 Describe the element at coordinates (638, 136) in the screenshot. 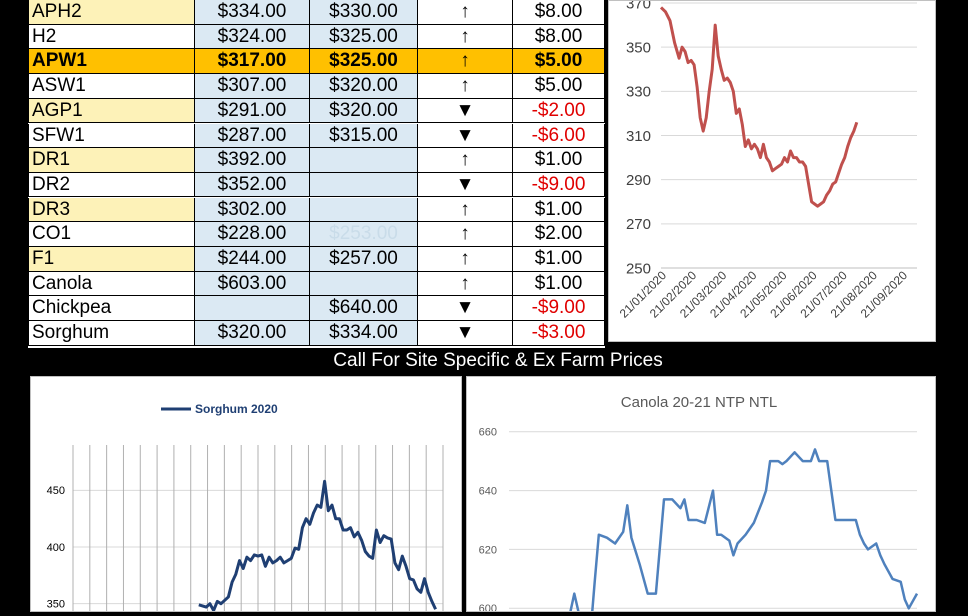

I see `y-tick-label: 310` at that location.